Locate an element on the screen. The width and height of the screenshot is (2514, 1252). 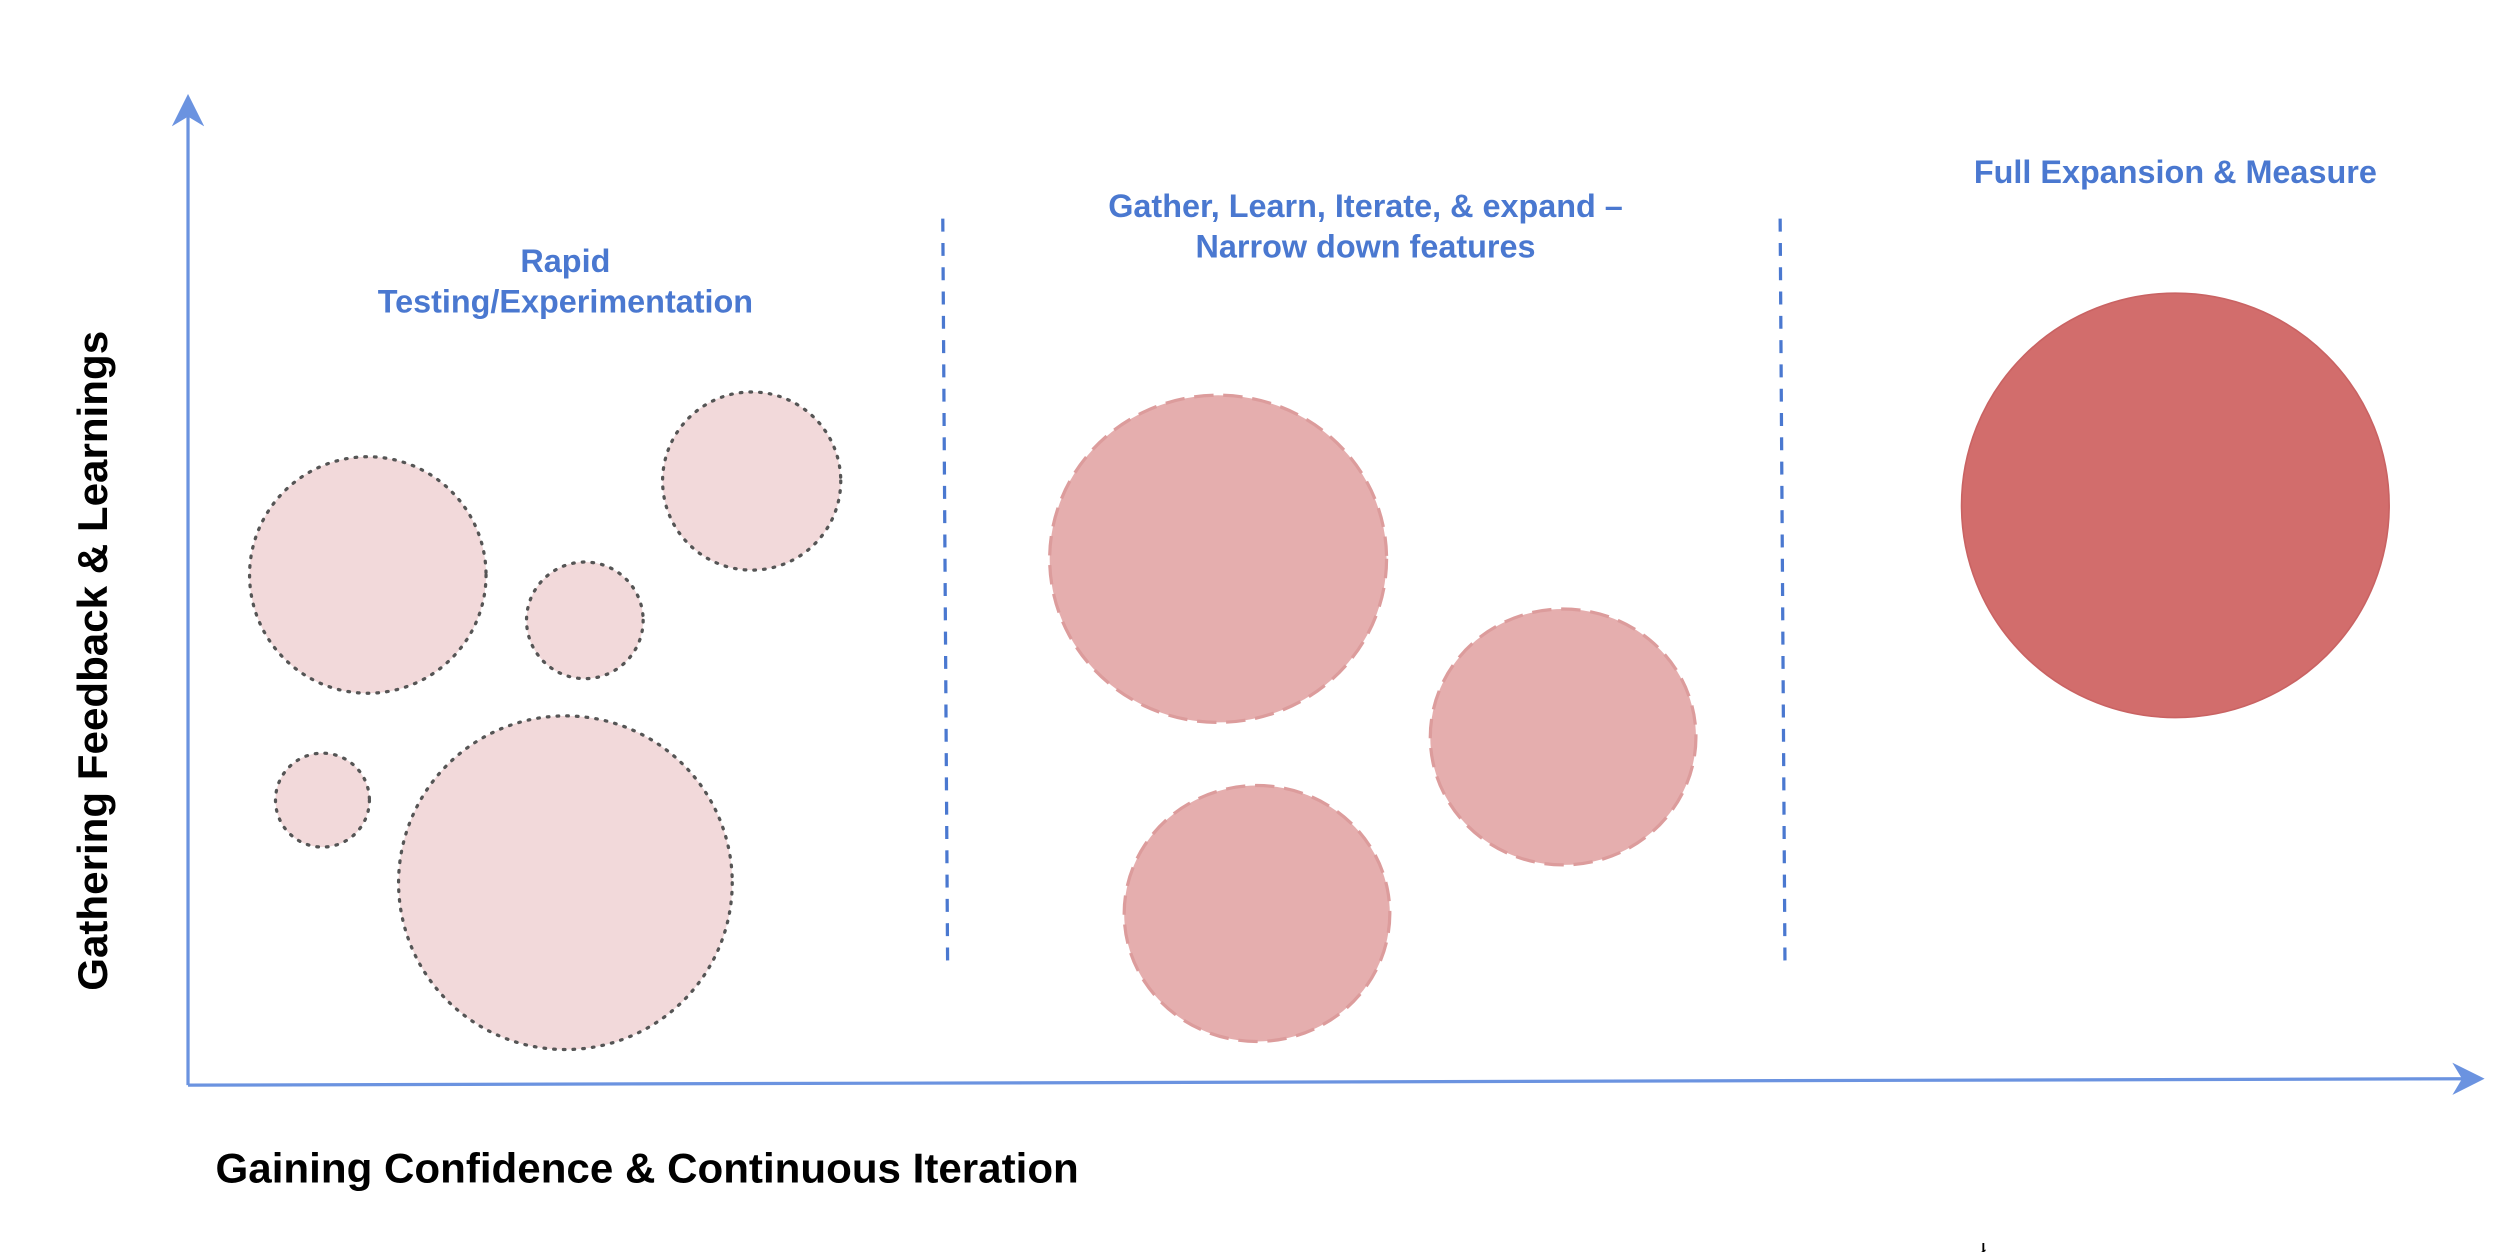
expansion-bubble is located at coordinates (2175, 505).